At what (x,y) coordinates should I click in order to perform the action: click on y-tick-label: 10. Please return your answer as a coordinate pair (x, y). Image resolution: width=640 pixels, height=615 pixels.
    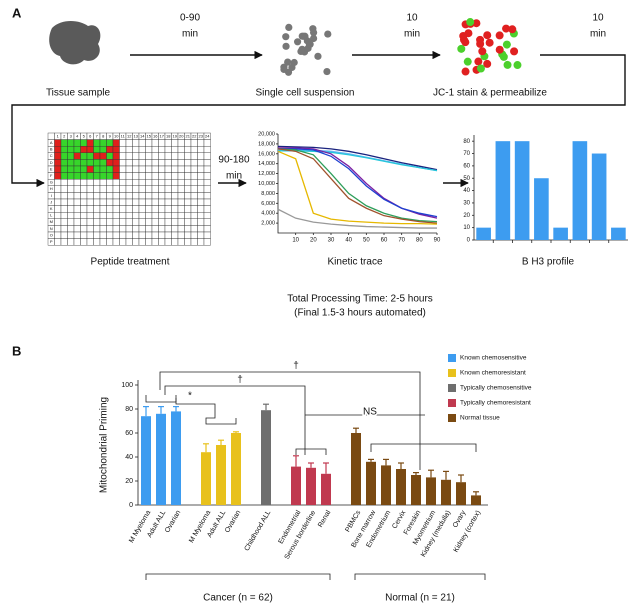
    Looking at the image, I should click on (466, 228).